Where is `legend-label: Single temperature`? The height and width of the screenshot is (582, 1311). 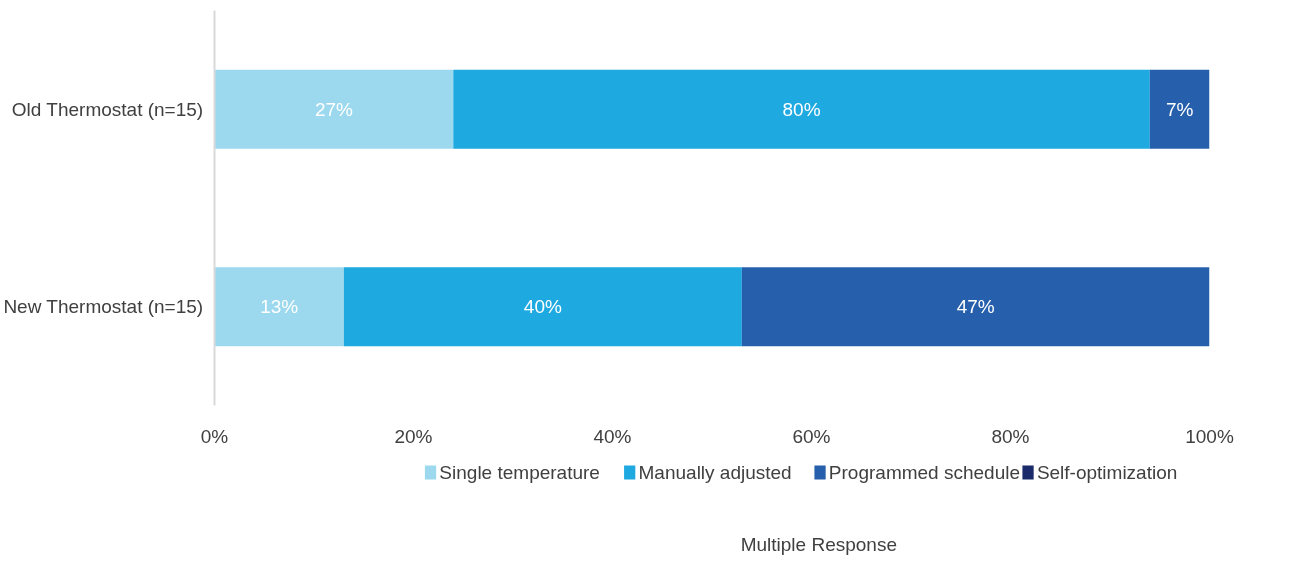
legend-label: Single temperature is located at coordinates (519, 472).